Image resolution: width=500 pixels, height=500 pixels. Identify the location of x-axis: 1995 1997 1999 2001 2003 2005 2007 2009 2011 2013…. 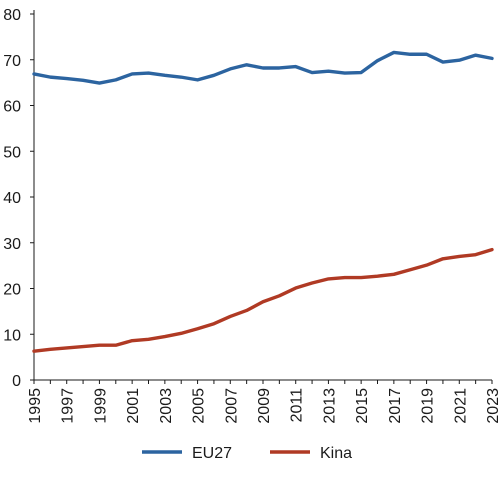
(263, 401).